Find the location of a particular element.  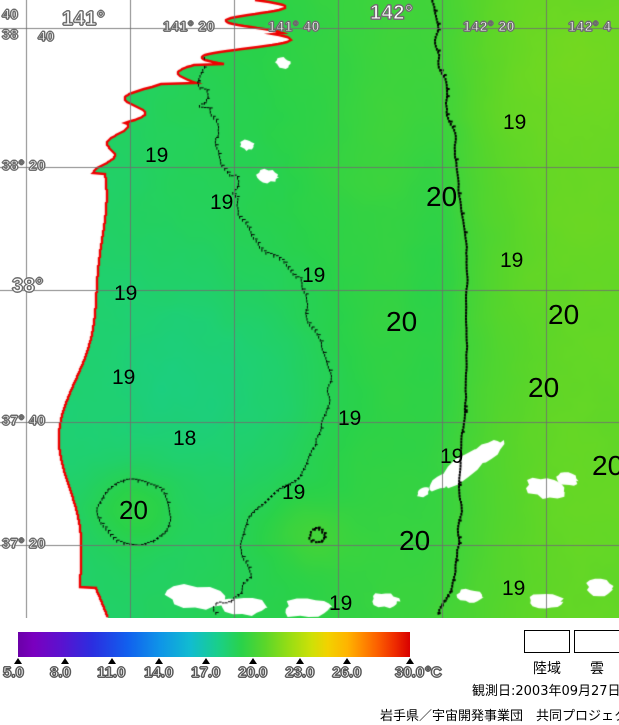

graticule-label: 142° is located at coordinates (391, 13).